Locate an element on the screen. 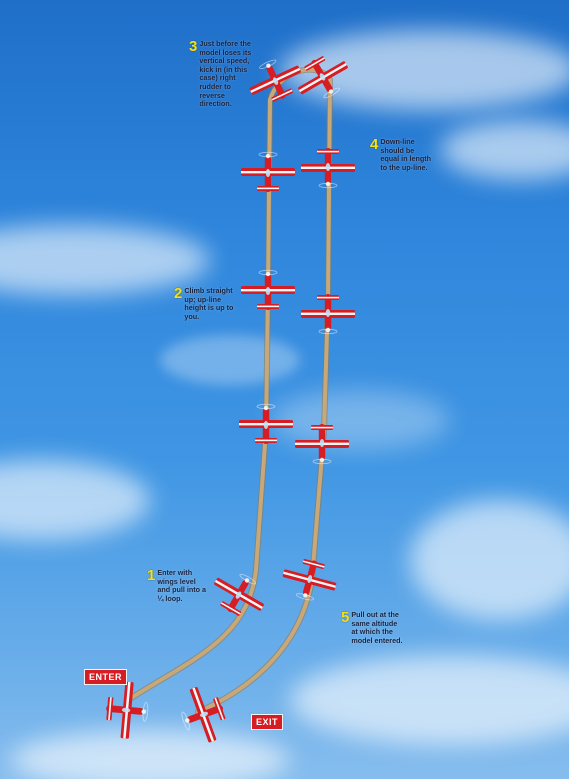 This screenshot has width=569, height=779. step-number: 1 is located at coordinates (151, 575).